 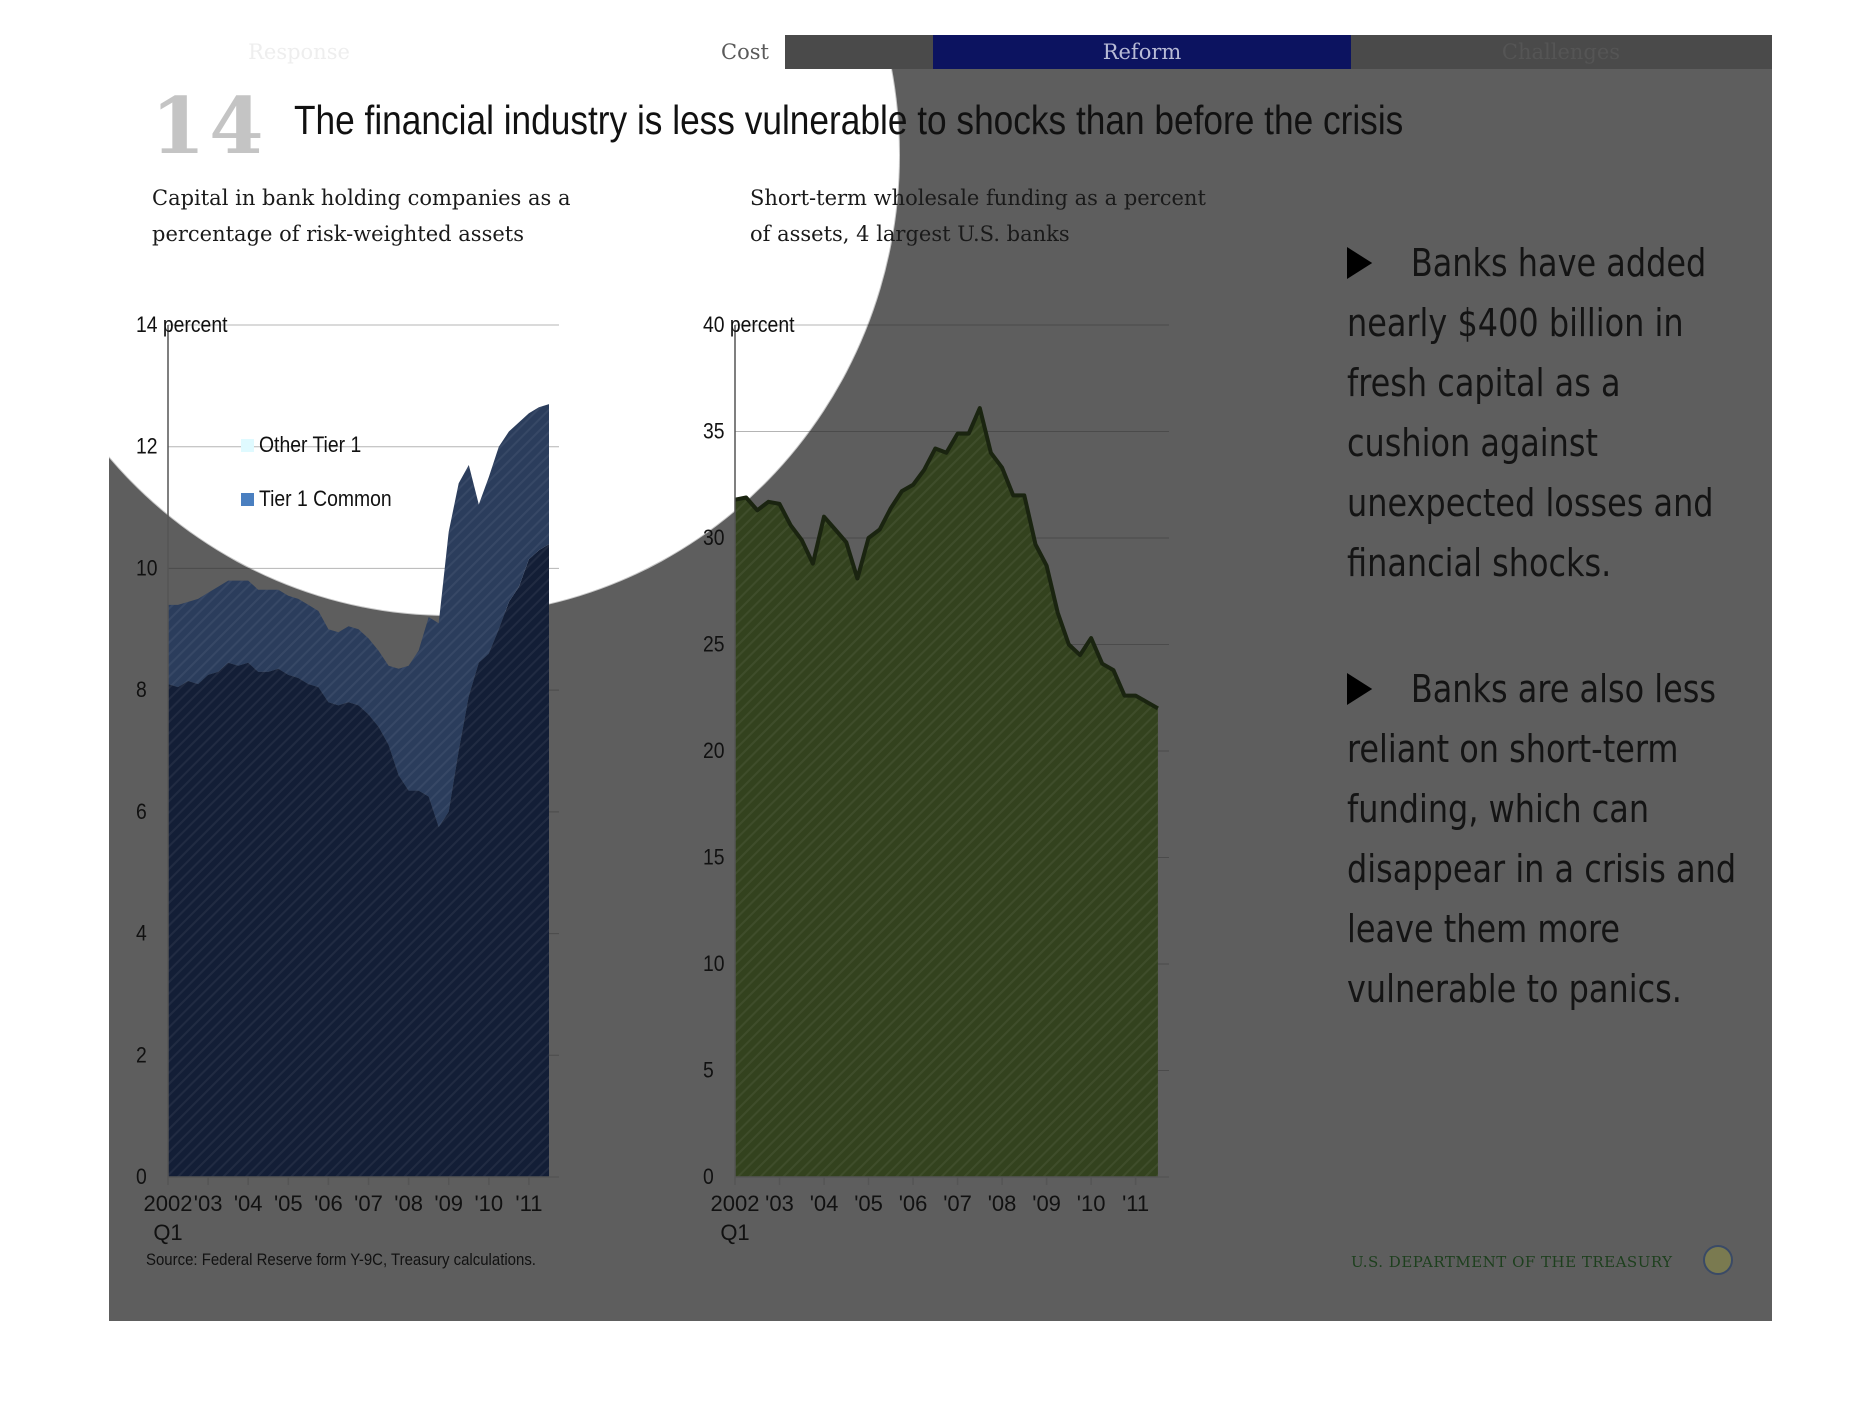 I want to click on y-tick-label: 2, so click(x=141, y=1055).